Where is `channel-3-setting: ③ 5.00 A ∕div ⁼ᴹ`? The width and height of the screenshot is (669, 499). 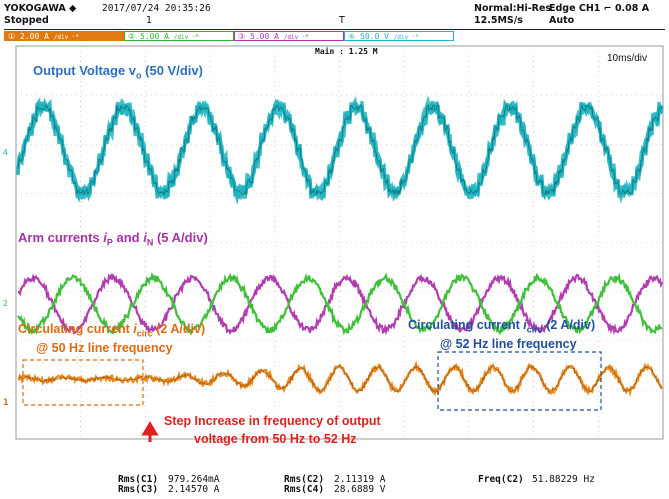 channel-3-setting: ③ 5.00 A ∕div ⁼ᴹ is located at coordinates (289, 36).